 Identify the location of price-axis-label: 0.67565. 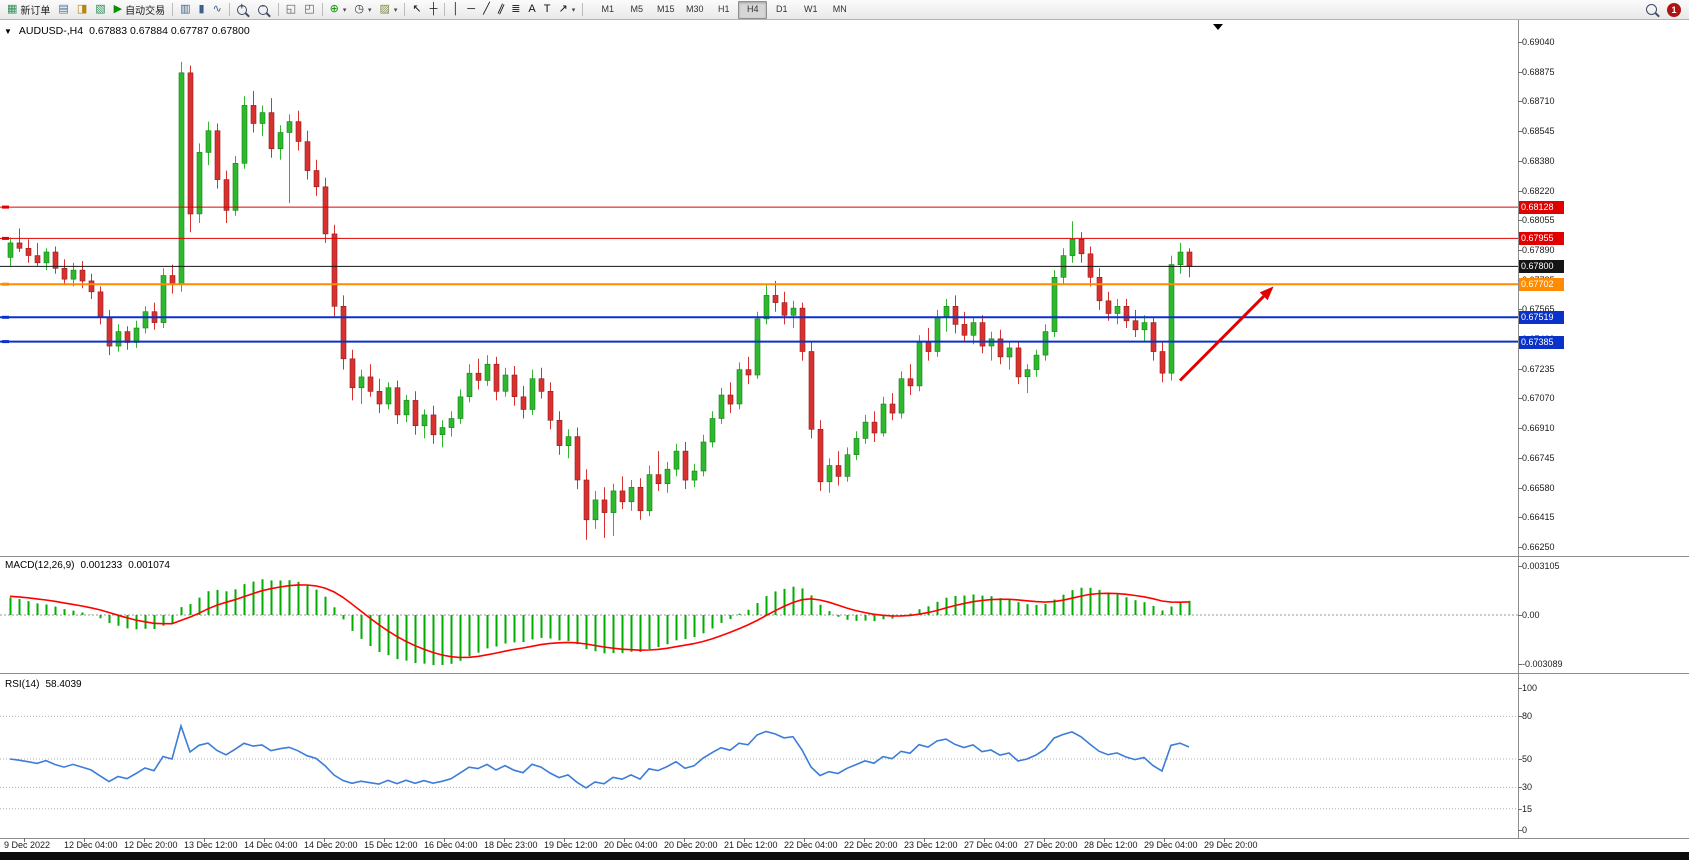
(1538, 309).